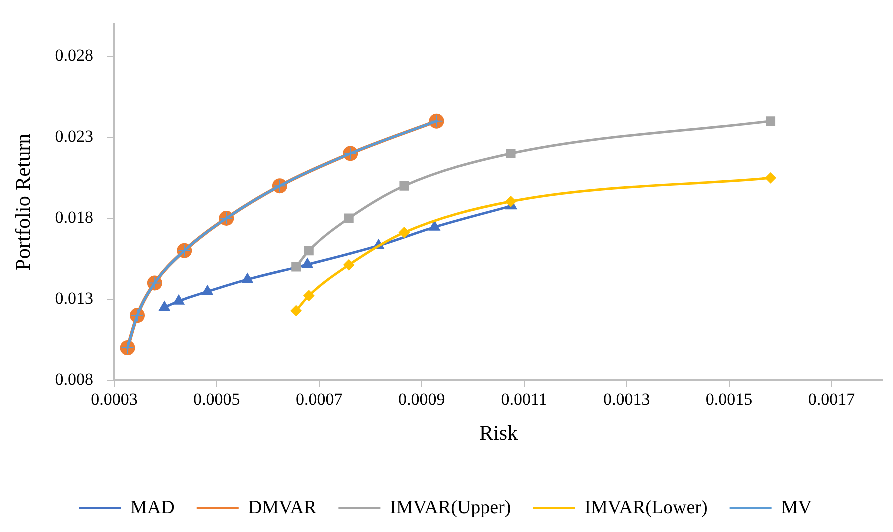 Image resolution: width=893 pixels, height=532 pixels. I want to click on y-tick-label: 0.008, so click(74, 379).